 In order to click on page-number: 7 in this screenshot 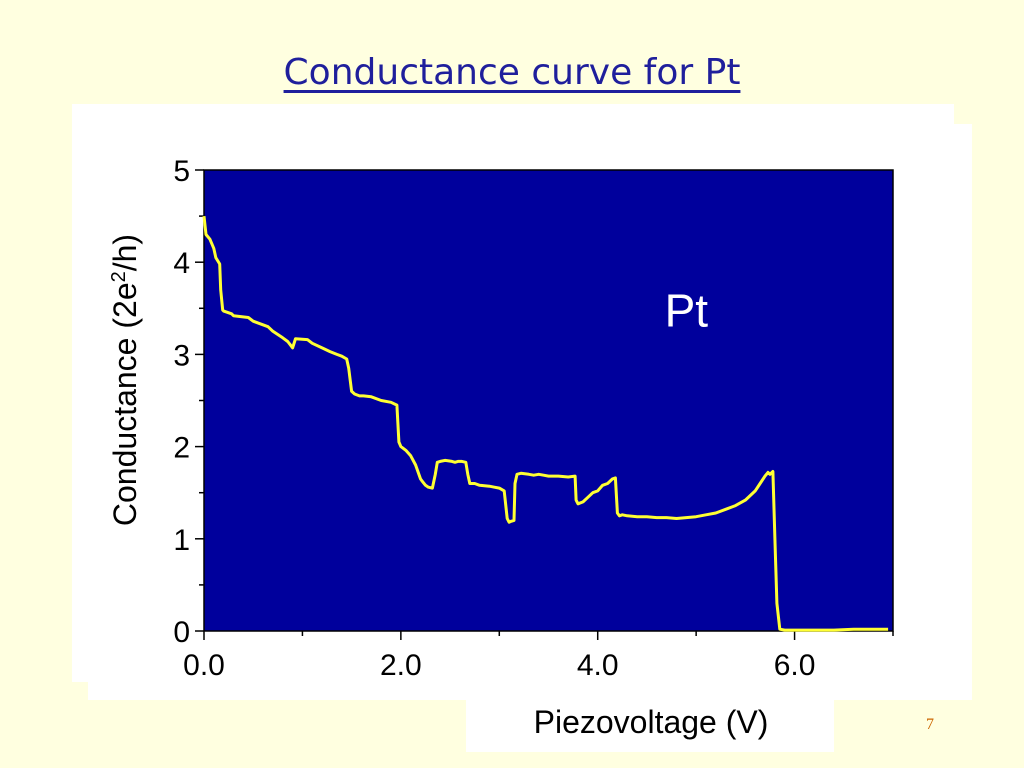, I will do `click(930, 724)`.